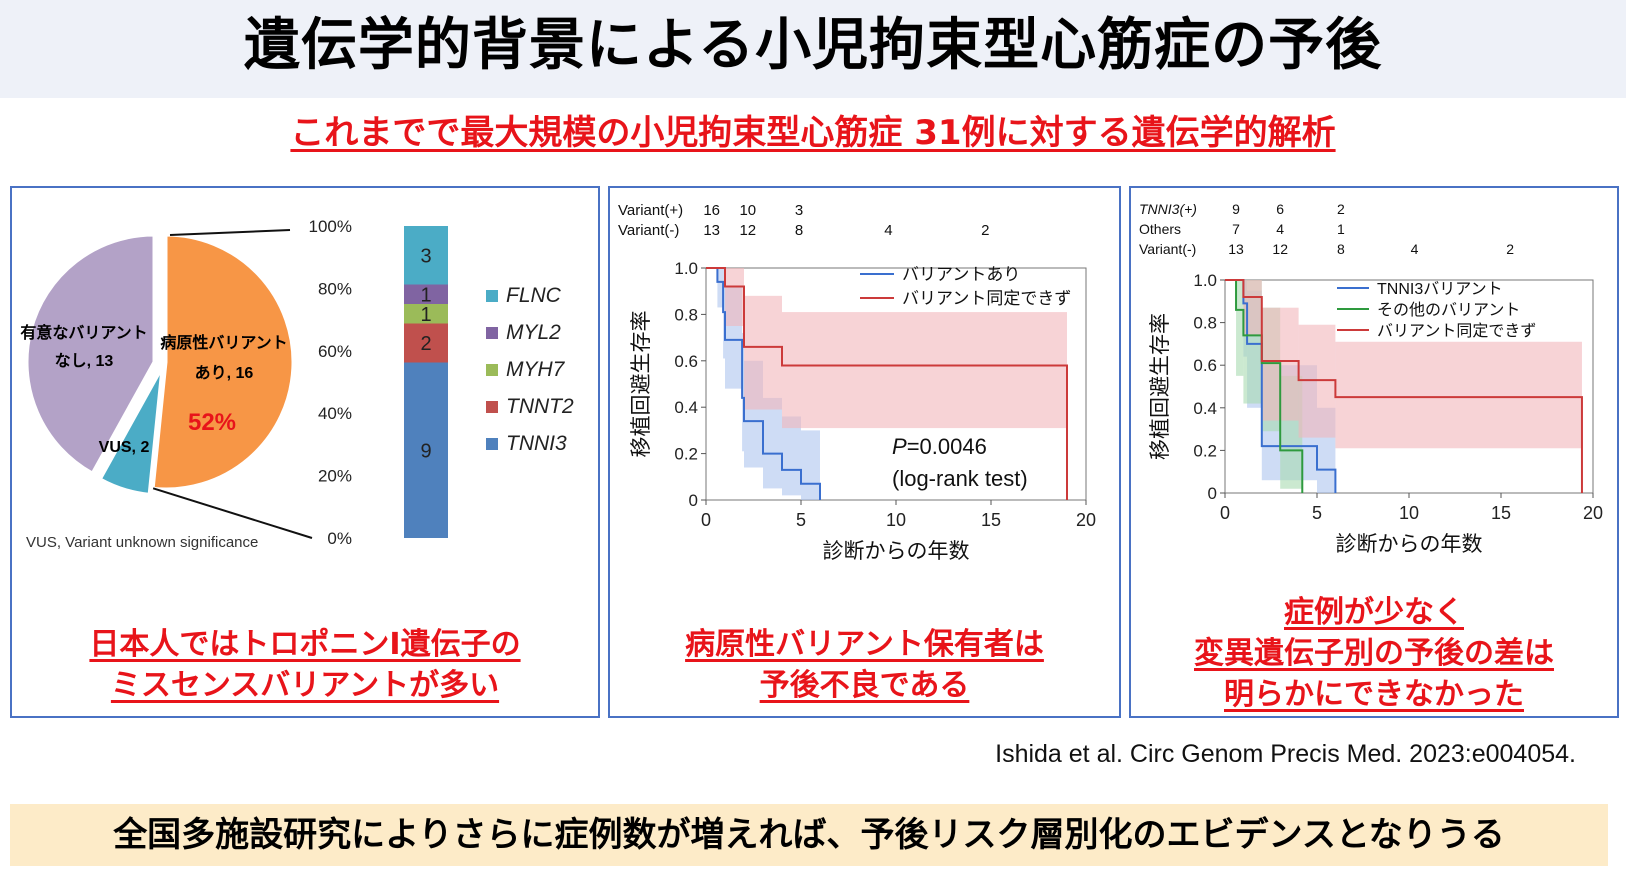 This screenshot has width=1626, height=874. I want to click on pie-label-none: なし, 13, so click(84, 361).